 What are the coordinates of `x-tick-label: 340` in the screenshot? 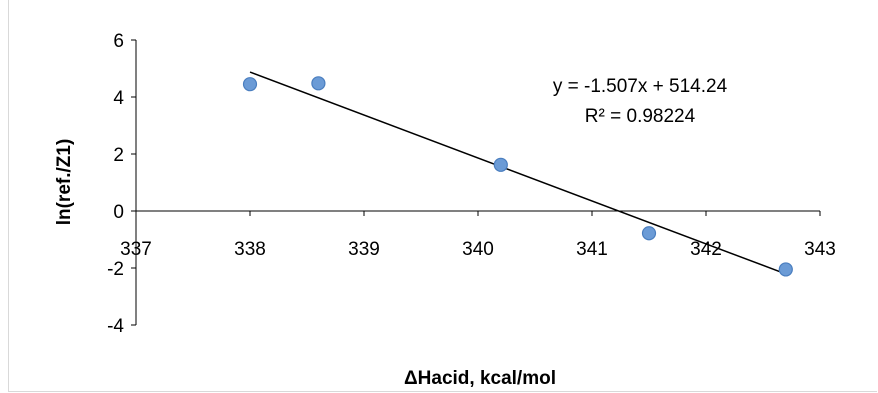 It's located at (478, 249).